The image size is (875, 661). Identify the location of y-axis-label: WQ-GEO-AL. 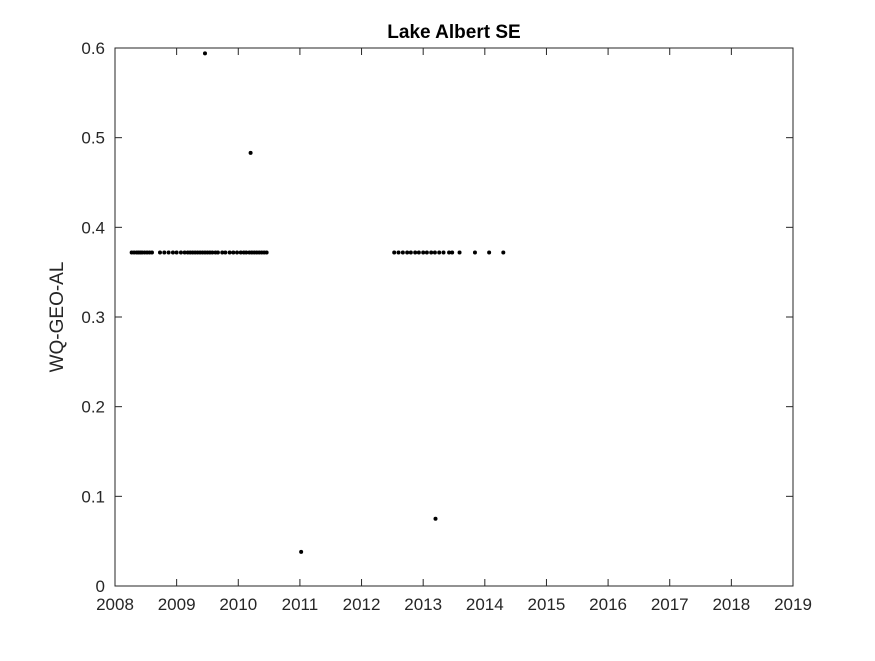
(57, 317).